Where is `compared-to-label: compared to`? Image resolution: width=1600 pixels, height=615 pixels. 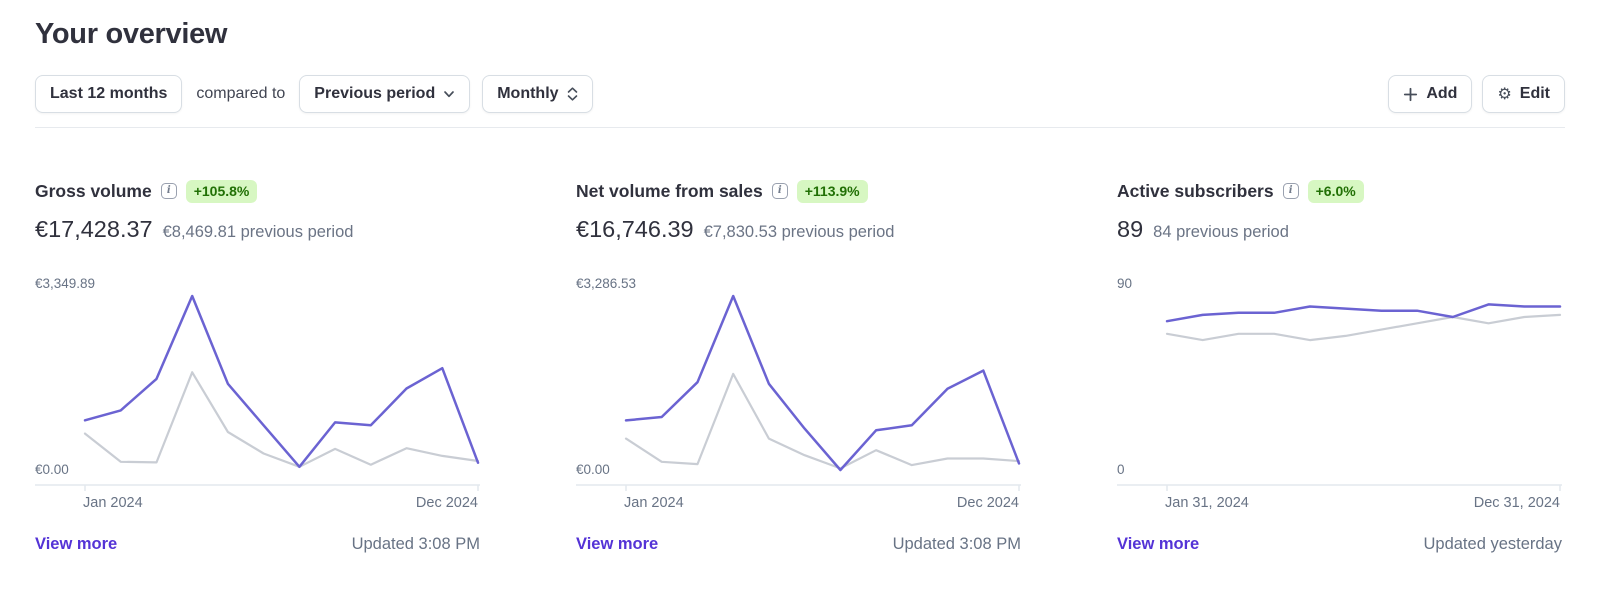 compared-to-label: compared to is located at coordinates (241, 93).